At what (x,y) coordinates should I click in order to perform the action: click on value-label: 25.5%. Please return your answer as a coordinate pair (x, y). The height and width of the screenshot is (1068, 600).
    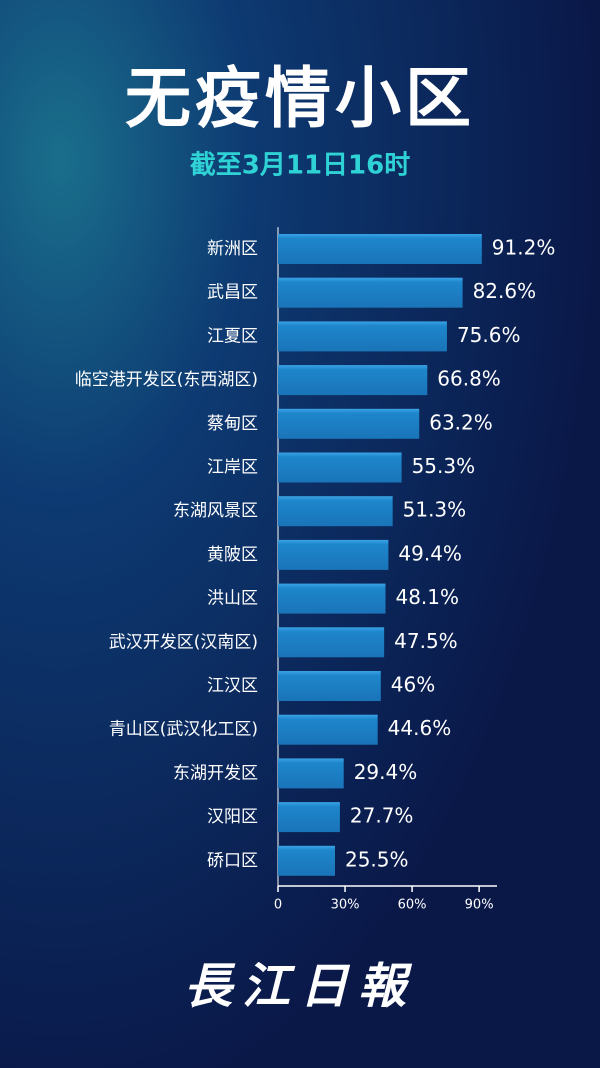
    Looking at the image, I should click on (377, 859).